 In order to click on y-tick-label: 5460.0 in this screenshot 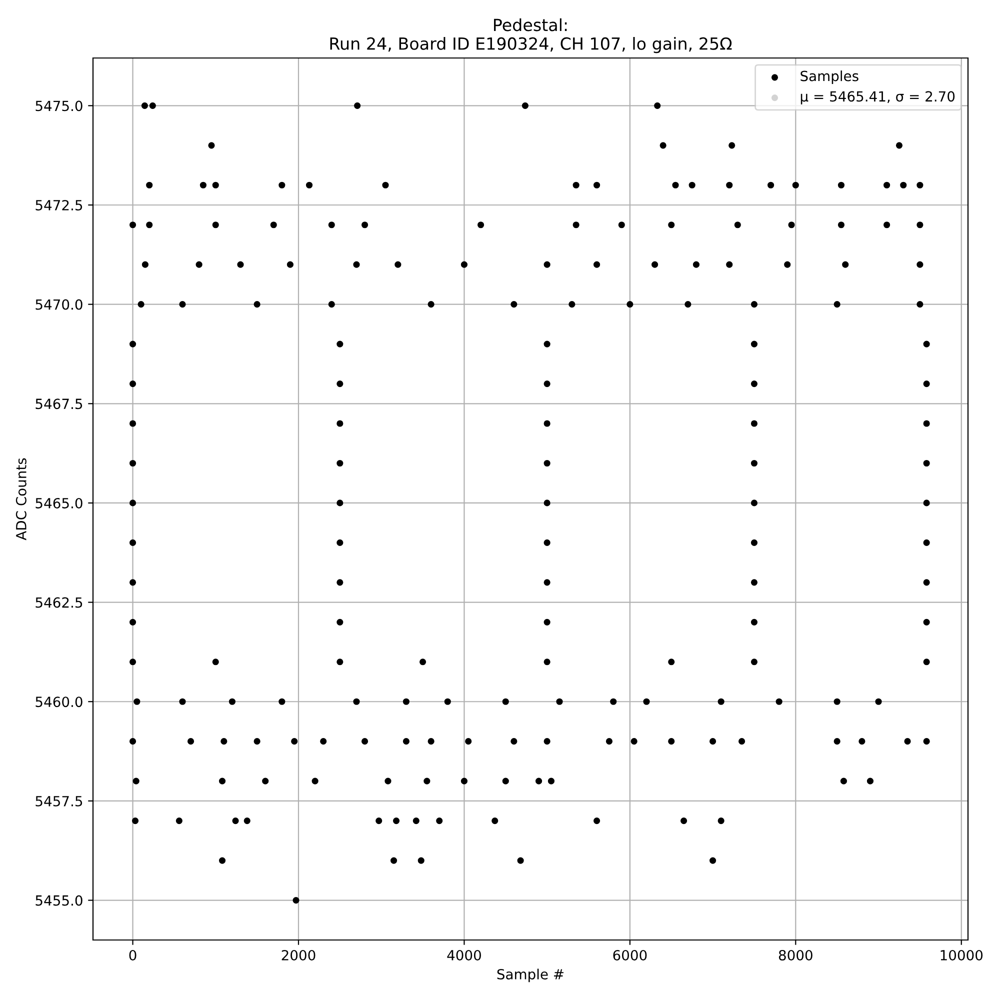, I will do `click(59, 702)`.